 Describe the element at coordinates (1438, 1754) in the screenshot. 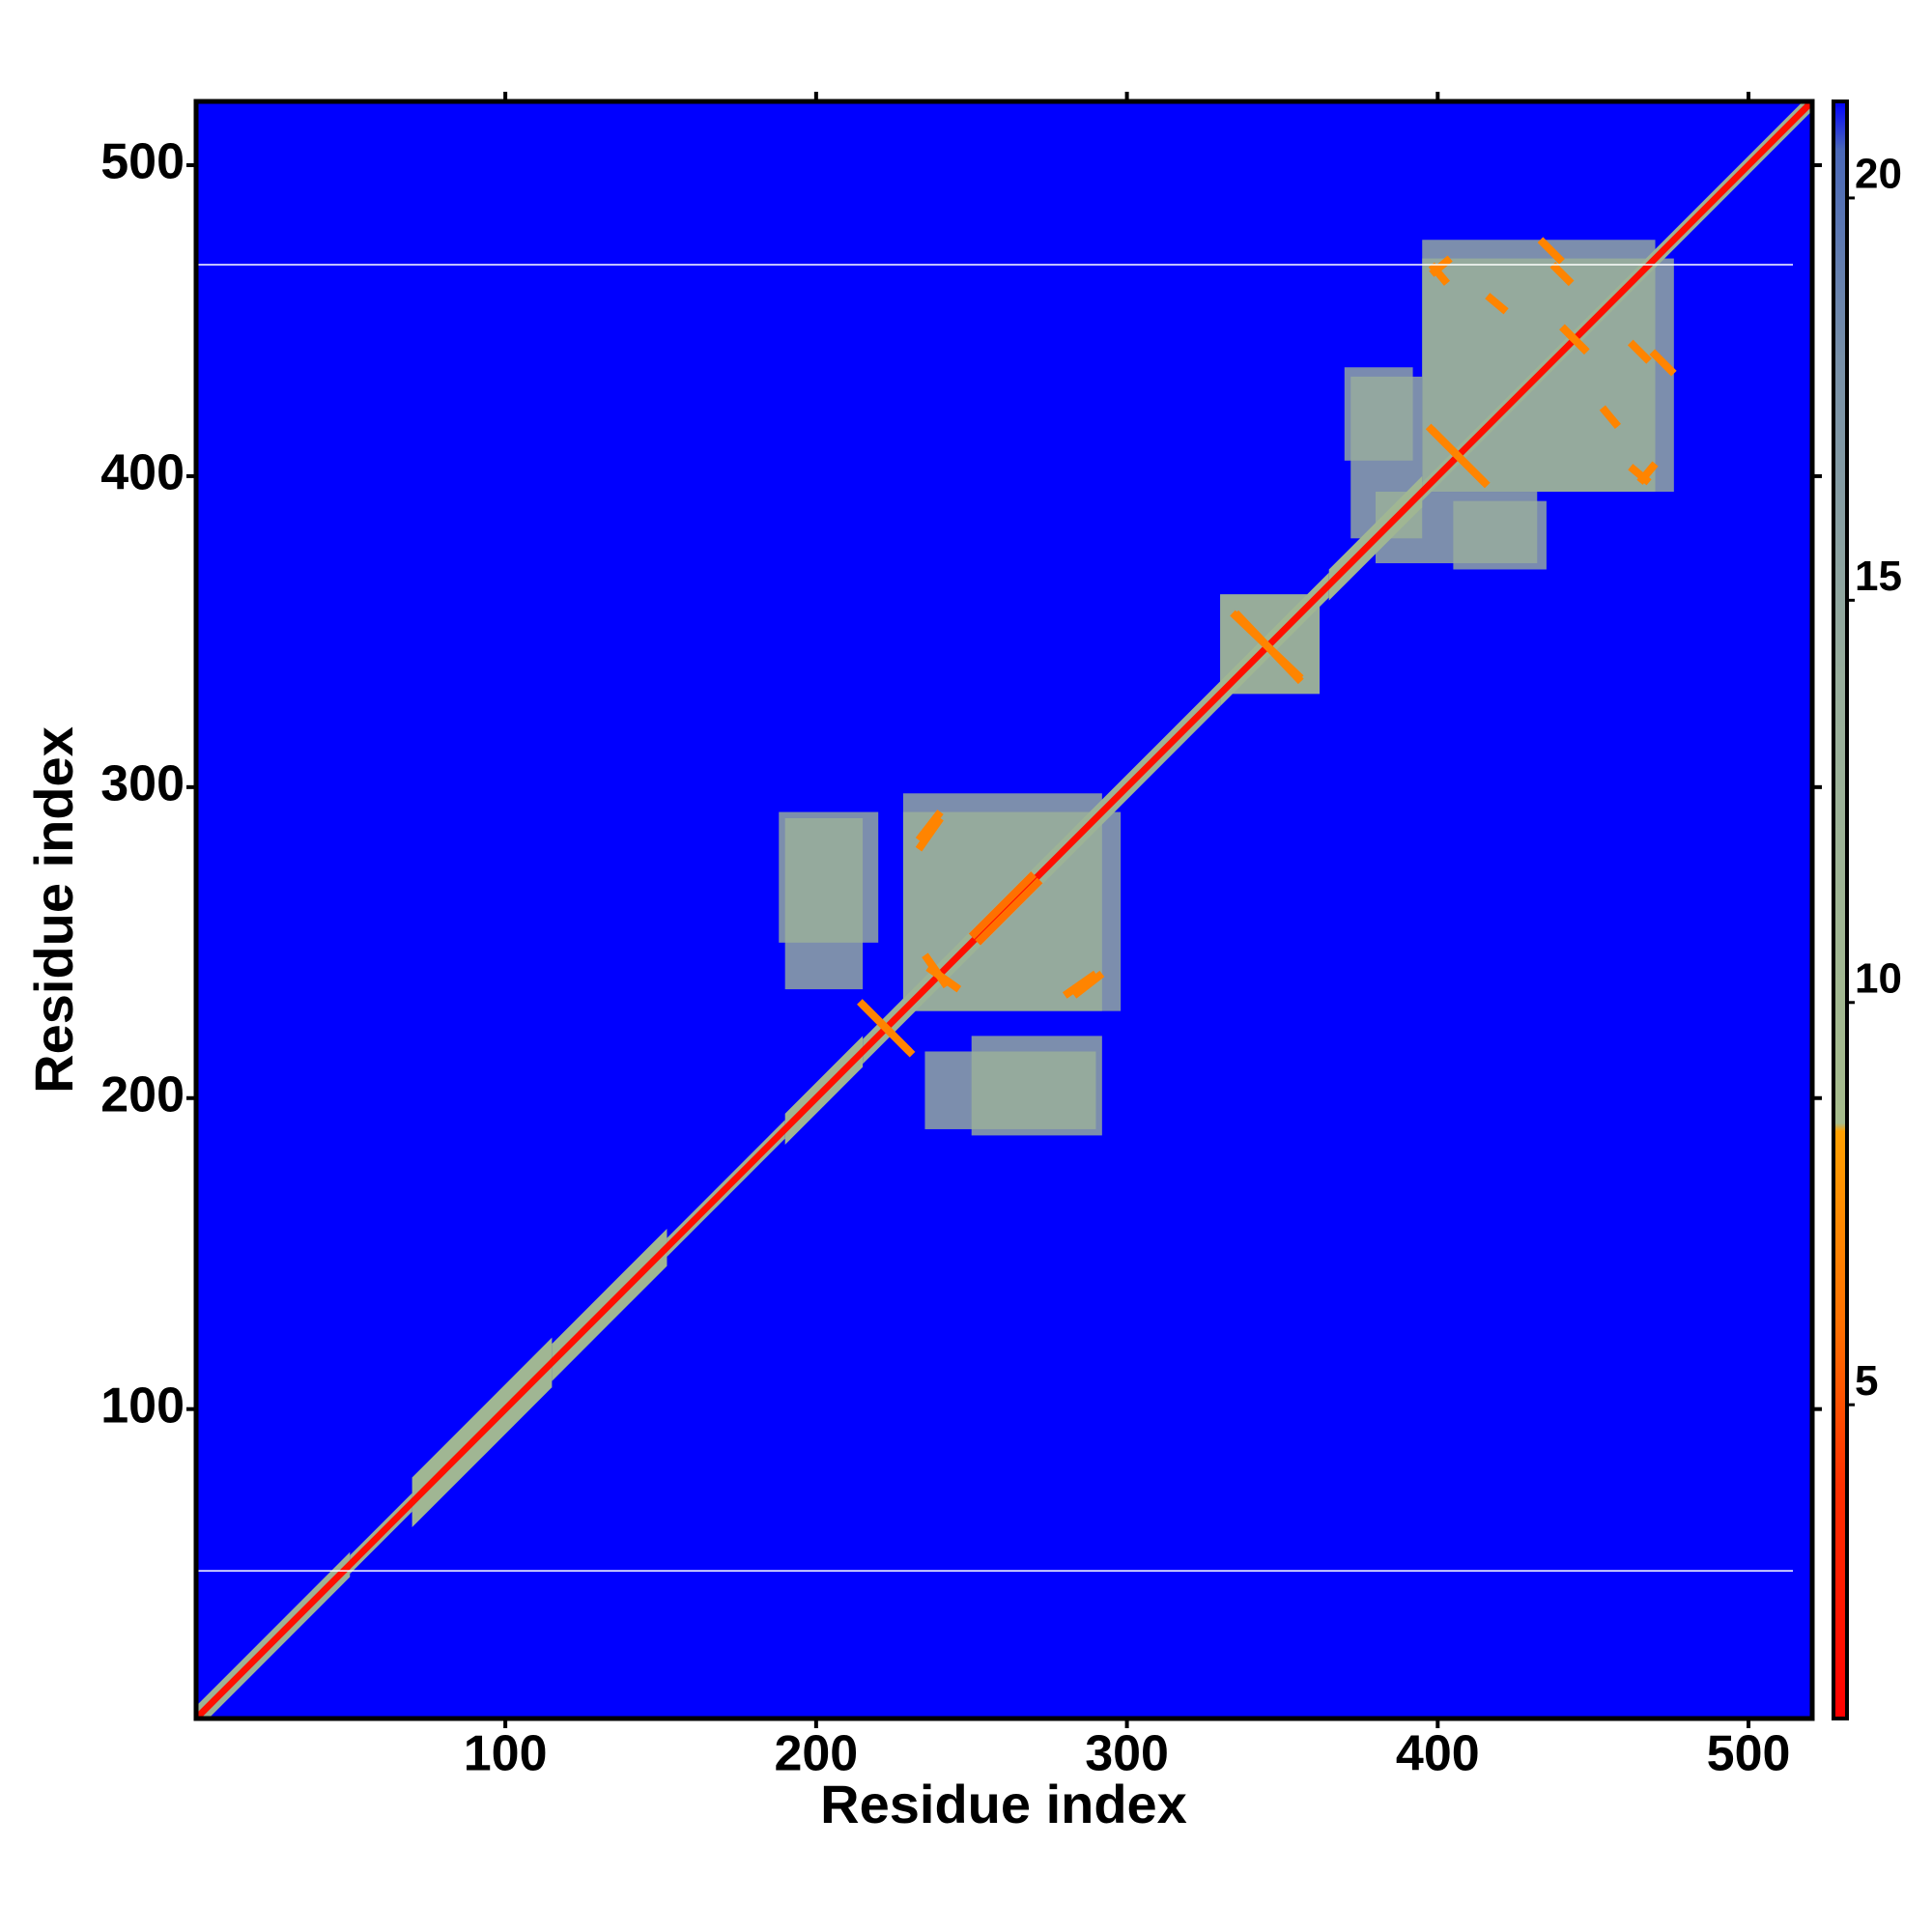

I see `x-tick-label: 400` at that location.